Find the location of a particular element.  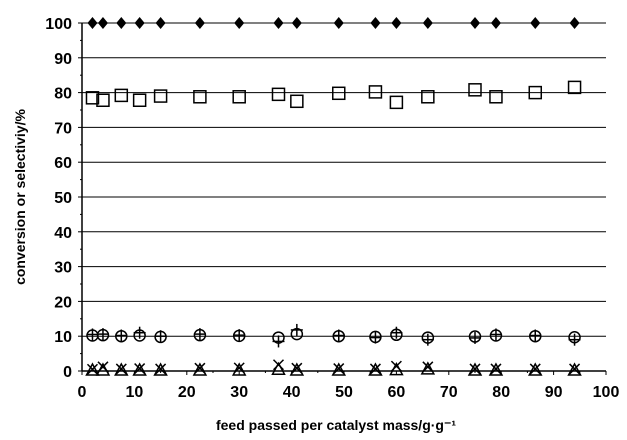

x-tick-label: 20 is located at coordinates (187, 392).